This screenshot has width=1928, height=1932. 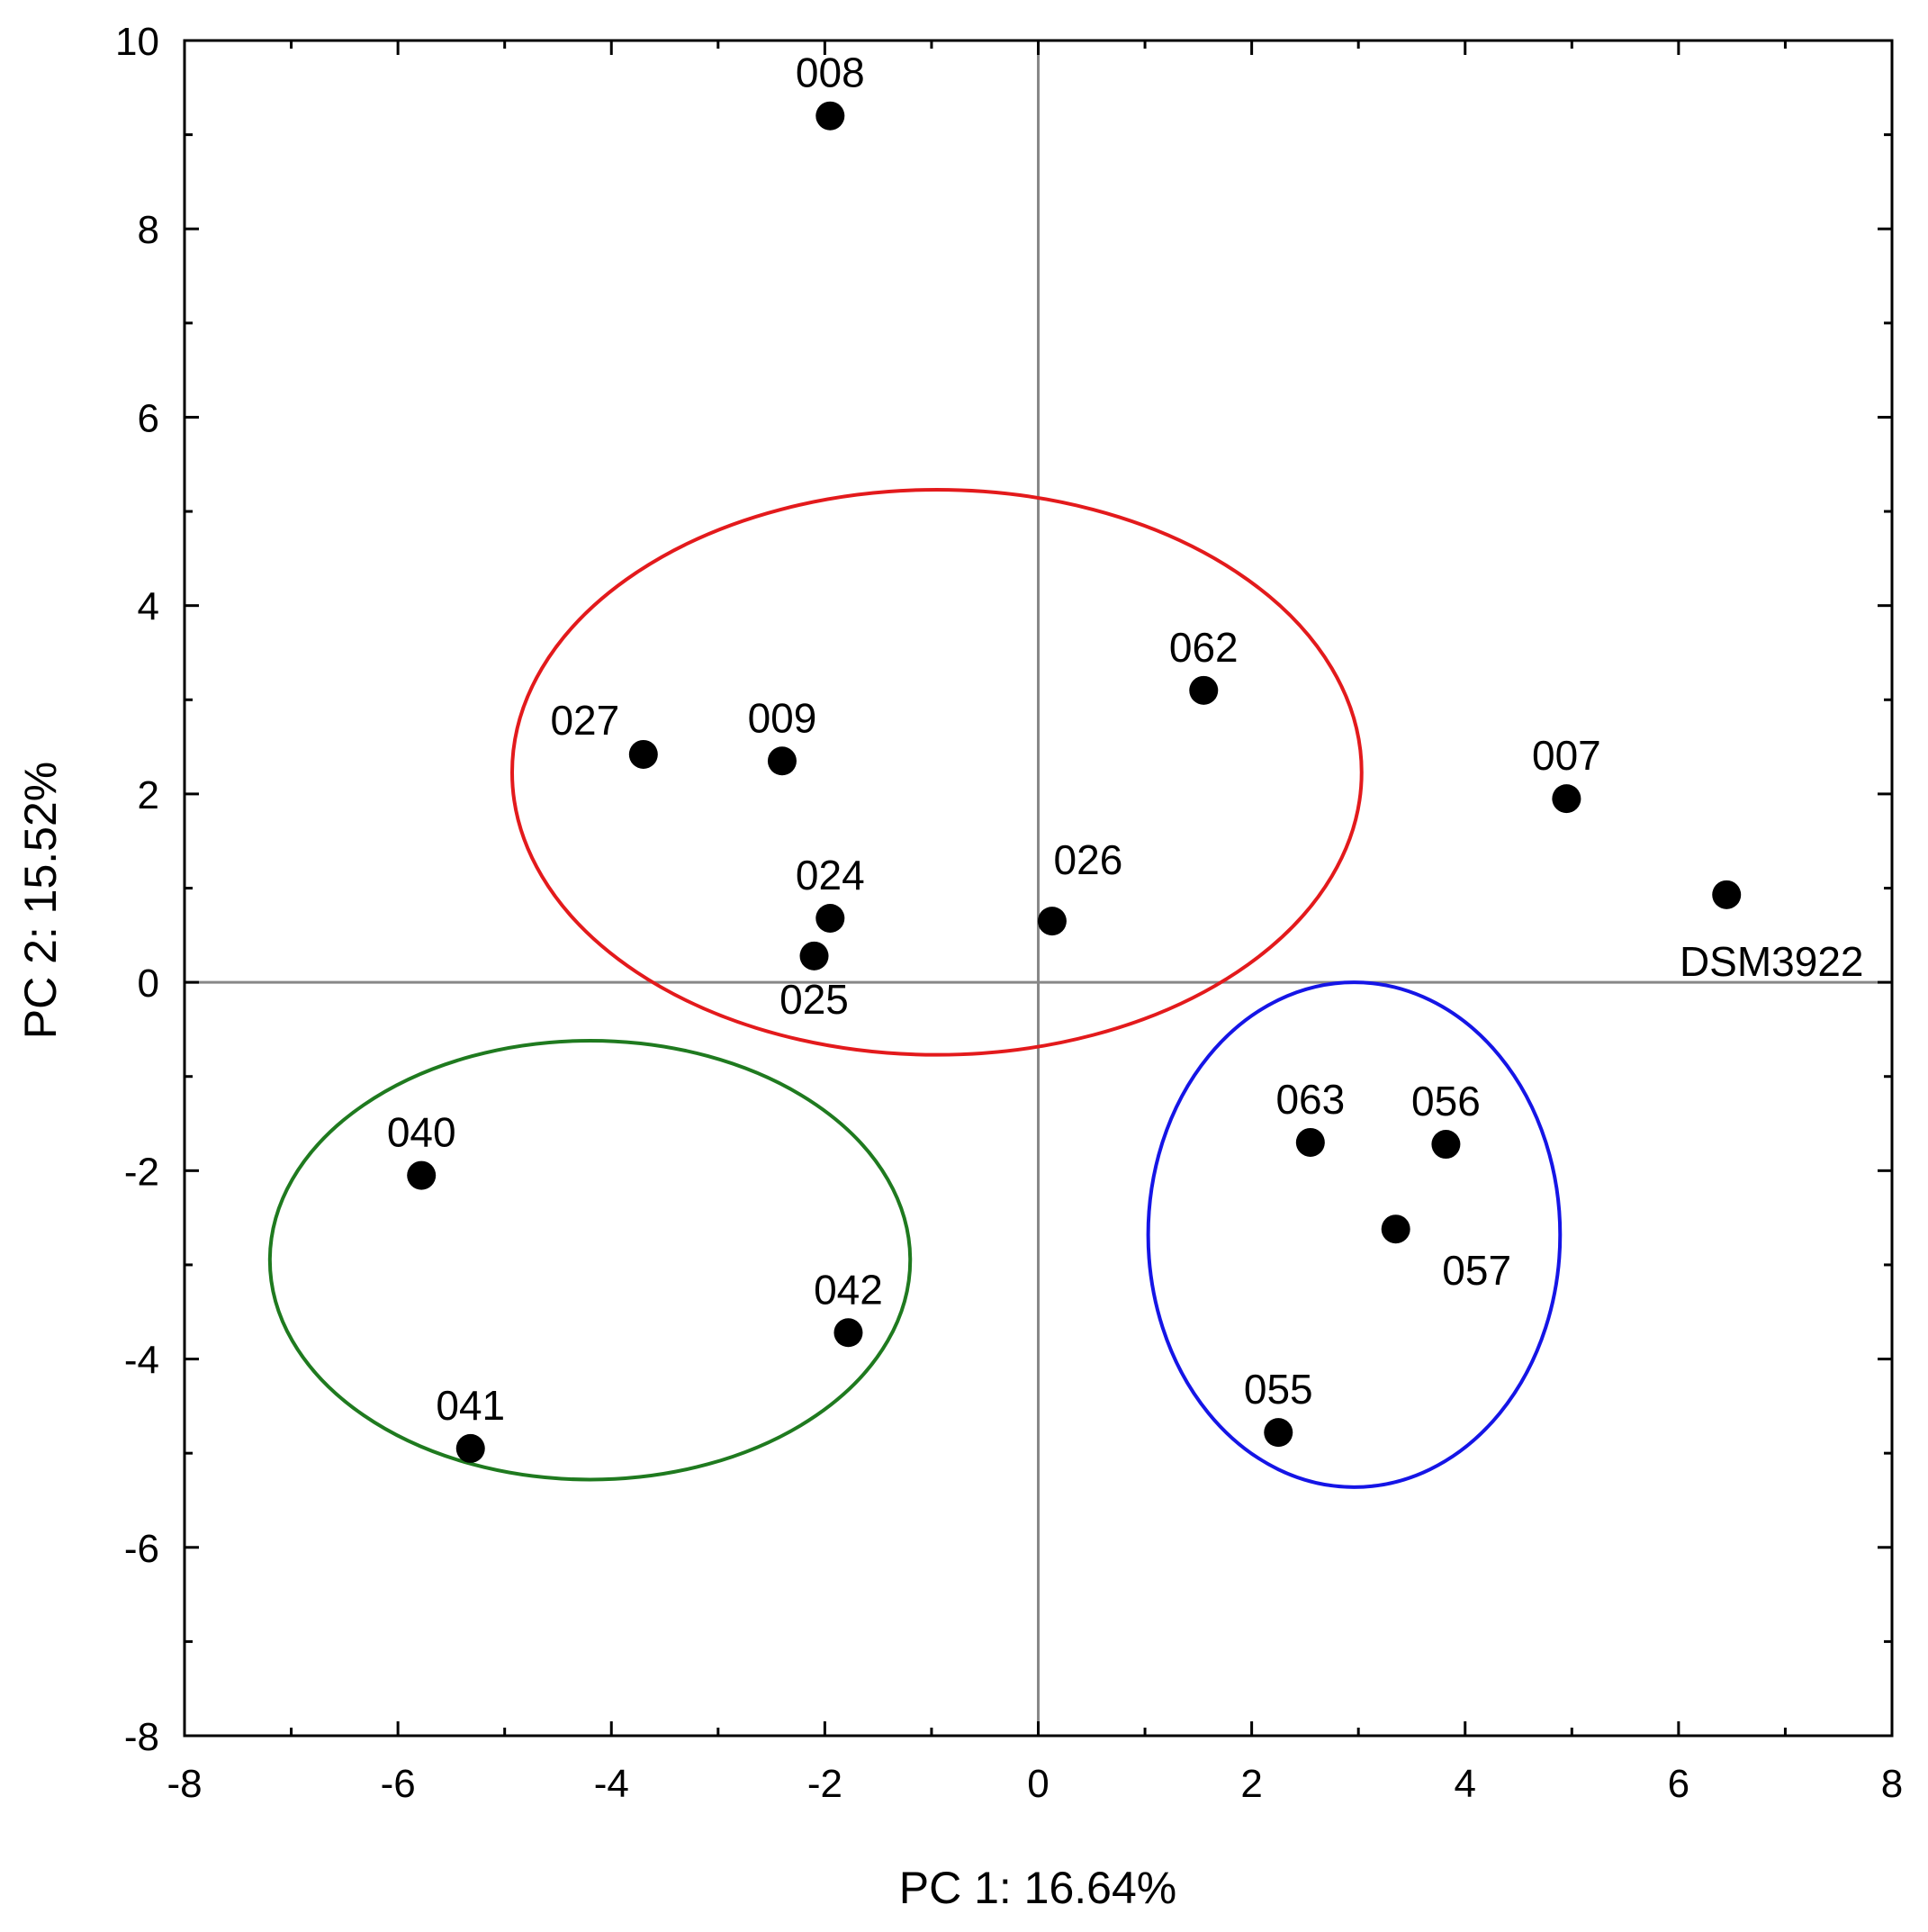 I want to click on point-label-008: 008, so click(x=830, y=73).